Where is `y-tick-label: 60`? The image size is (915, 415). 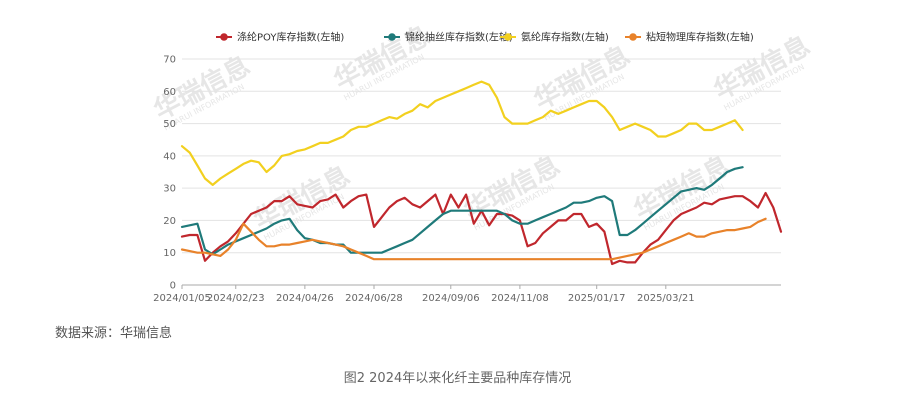
y-tick-label: 60 is located at coordinates (169, 92).